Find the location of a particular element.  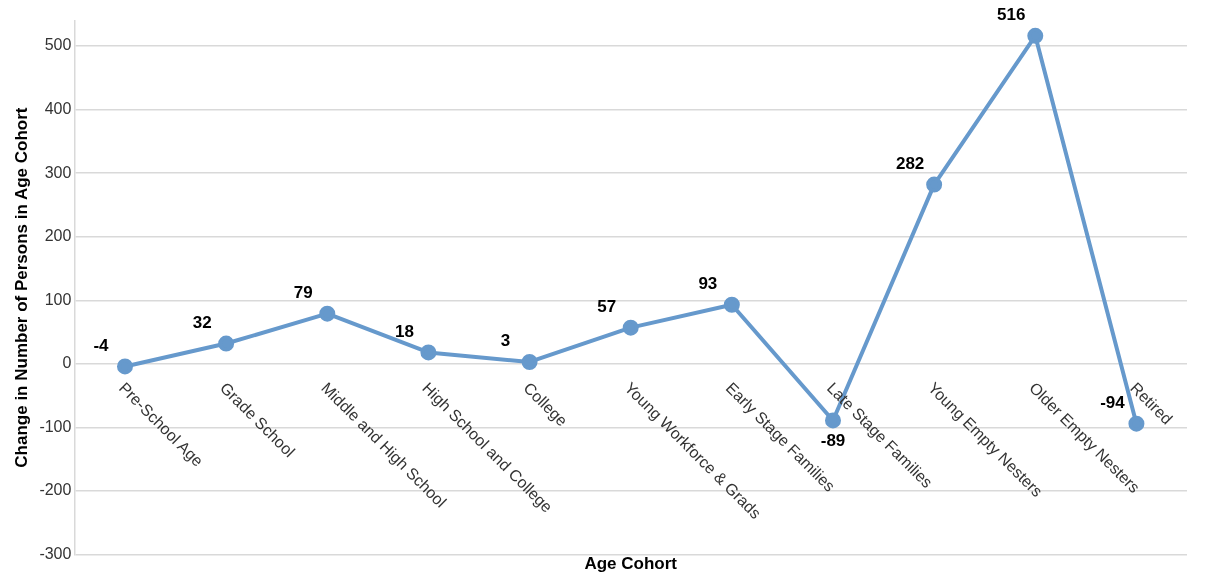

y-tick-label: 100 is located at coordinates (58, 299).